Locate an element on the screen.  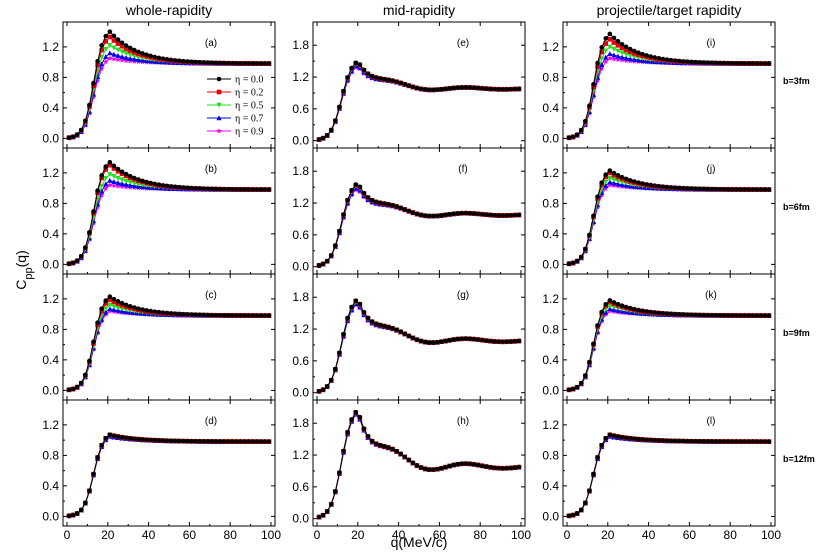
x-tick-label: 40 is located at coordinates (149, 535).